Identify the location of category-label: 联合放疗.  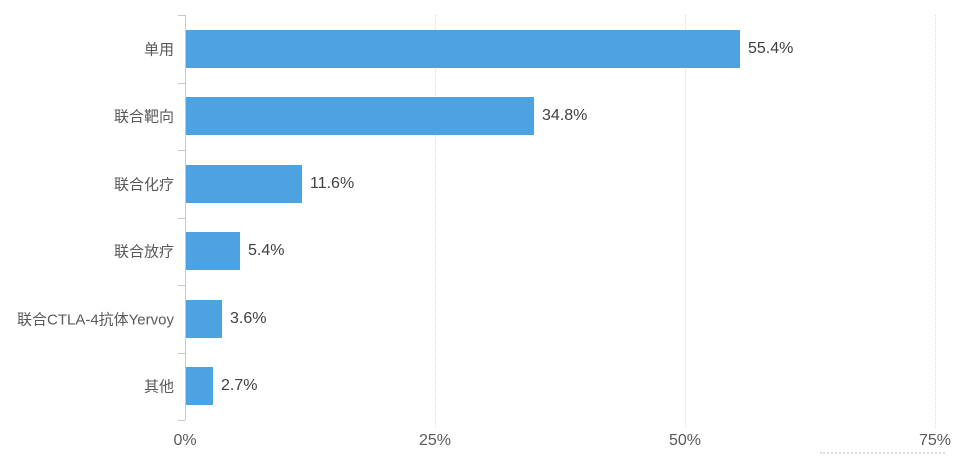
(143, 252).